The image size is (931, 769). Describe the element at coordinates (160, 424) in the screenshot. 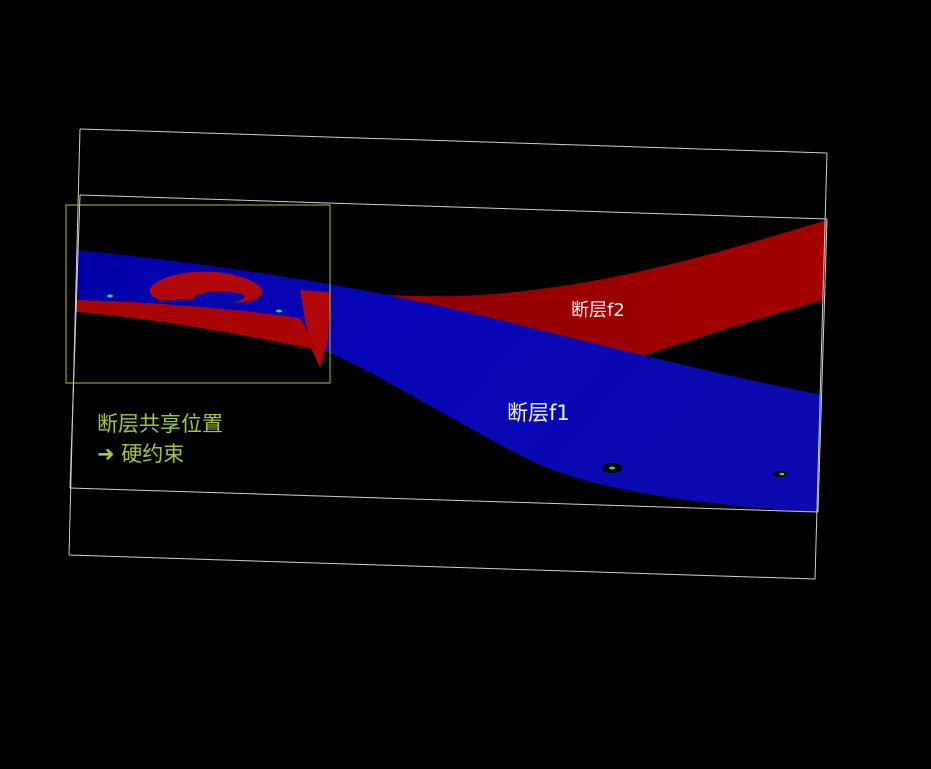

I see `annotation-line-1: 断层共享位置` at that location.